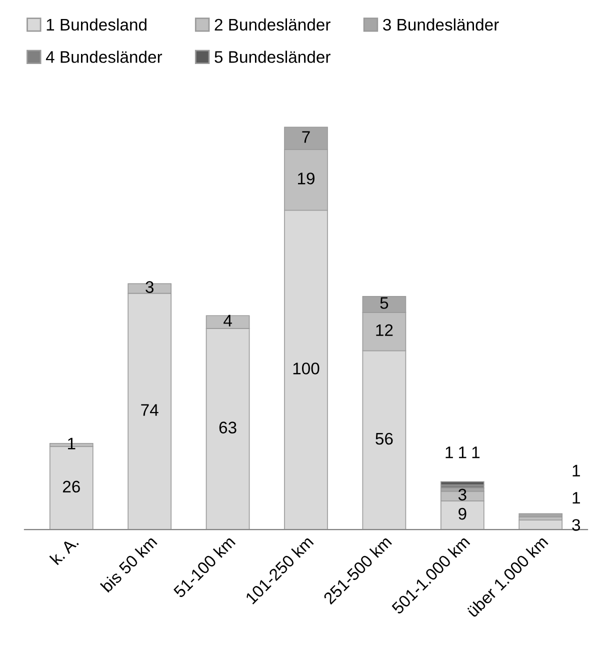 Image resolution: width=612 pixels, height=662 pixels. What do you see at coordinates (227, 428) in the screenshot?
I see `data-label: 63` at bounding box center [227, 428].